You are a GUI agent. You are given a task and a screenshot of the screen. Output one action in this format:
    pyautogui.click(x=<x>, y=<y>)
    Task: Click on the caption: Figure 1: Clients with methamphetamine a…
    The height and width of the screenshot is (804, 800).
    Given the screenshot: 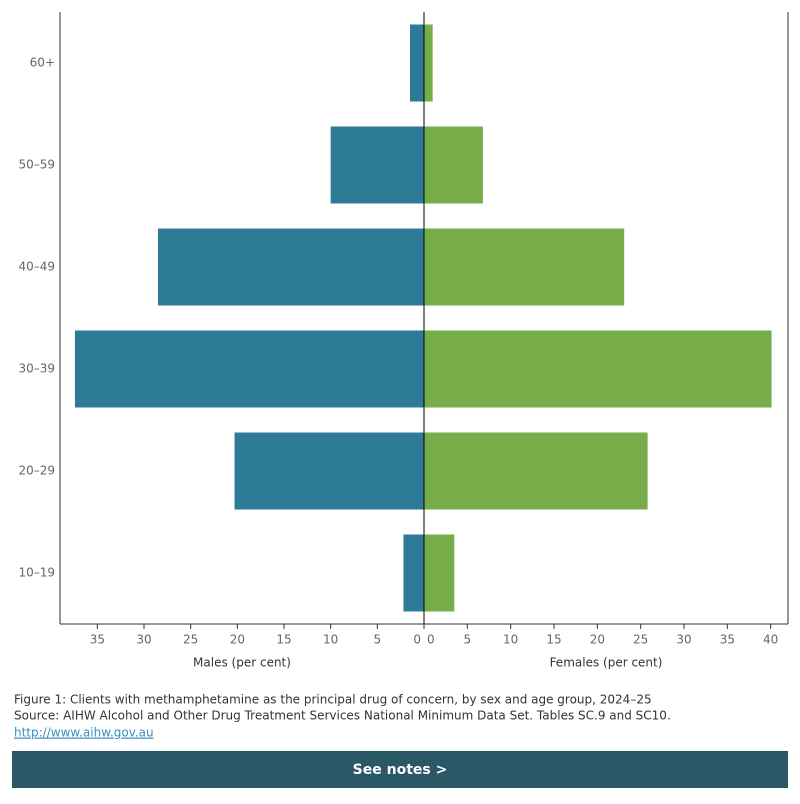 What is the action you would take?
    pyautogui.click(x=333, y=700)
    